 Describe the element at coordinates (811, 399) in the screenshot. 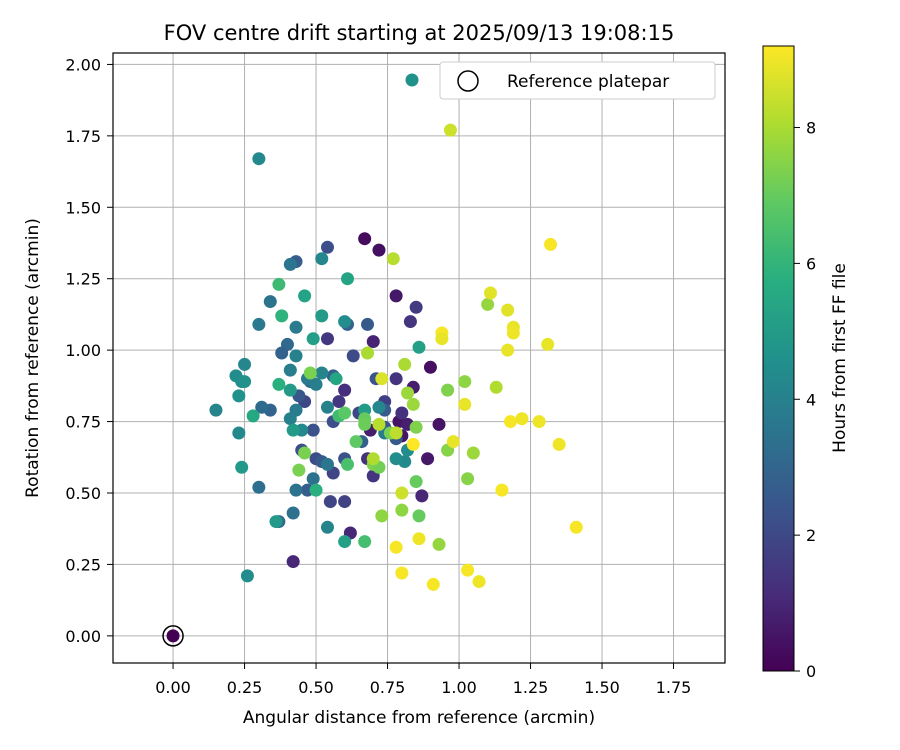

I see `colorbar-tick-label: 4` at that location.